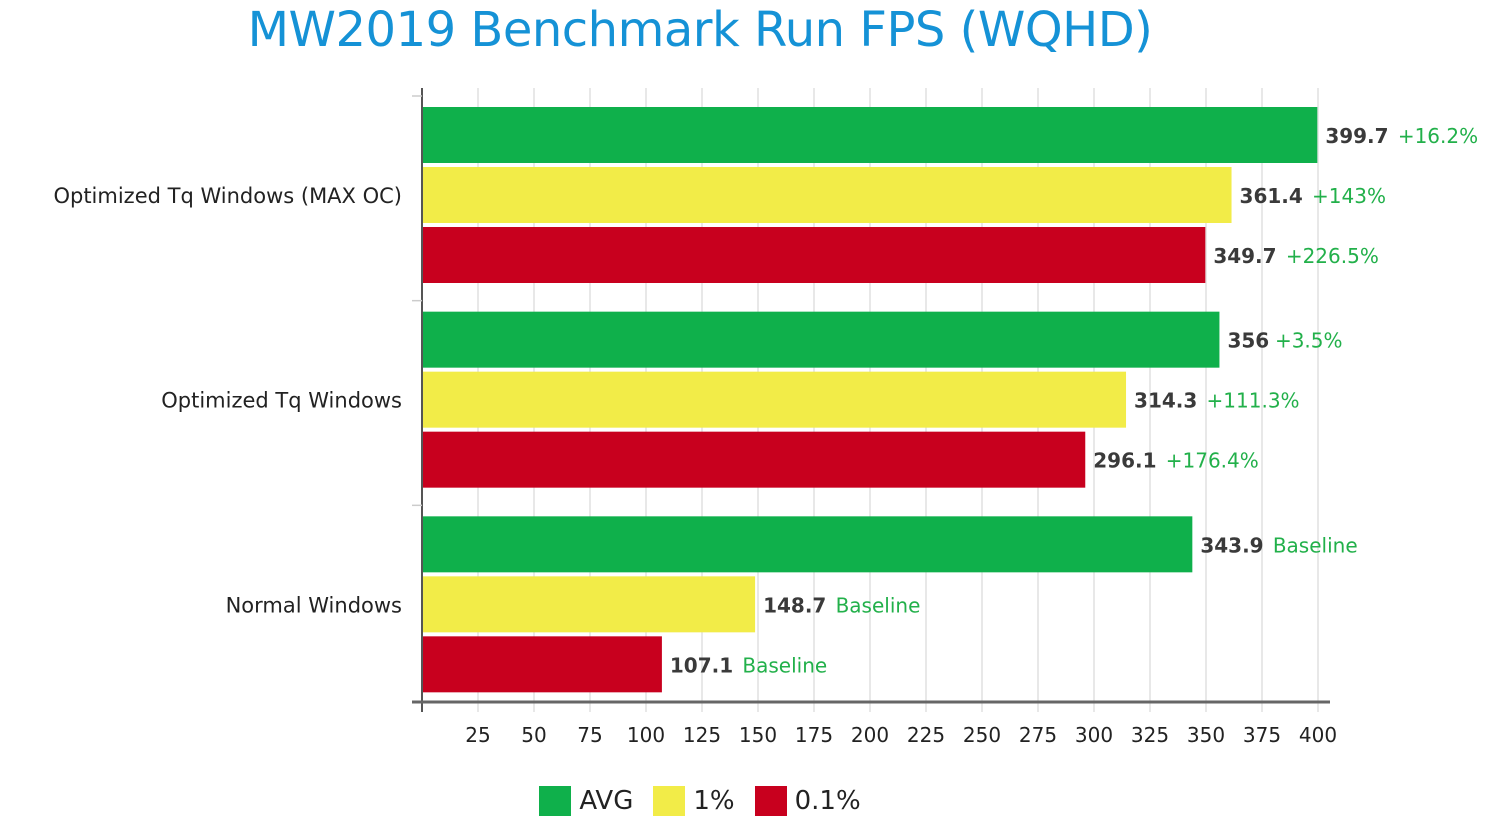 The image size is (1495, 829). Describe the element at coordinates (1231, 545) in the screenshot. I see `value-label: 343.9` at that location.